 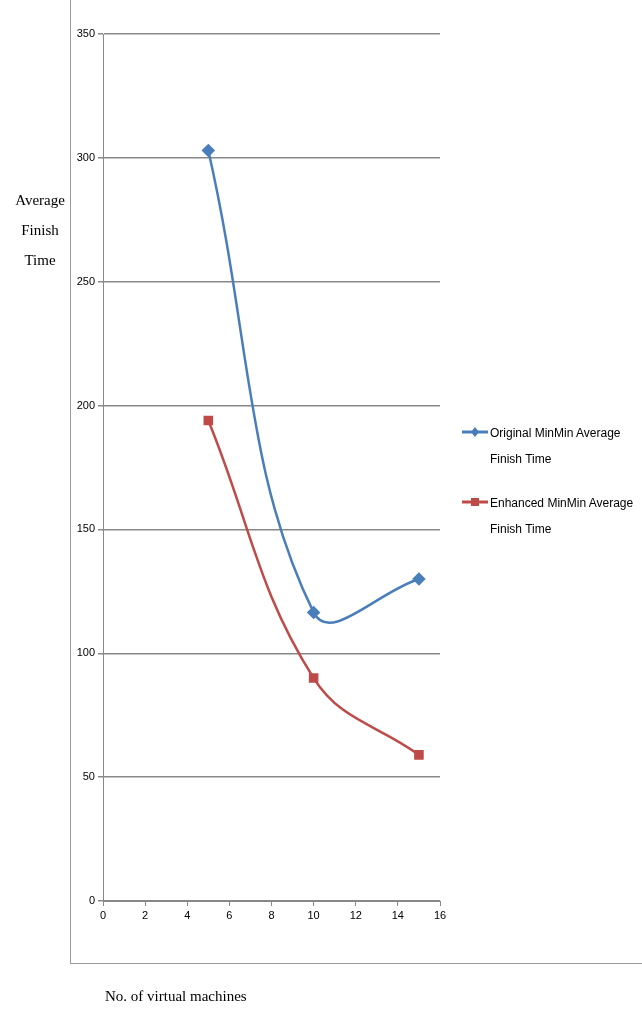 I want to click on legend-label: Enhanced MinMin Average Finish Time, so click(x=562, y=516).